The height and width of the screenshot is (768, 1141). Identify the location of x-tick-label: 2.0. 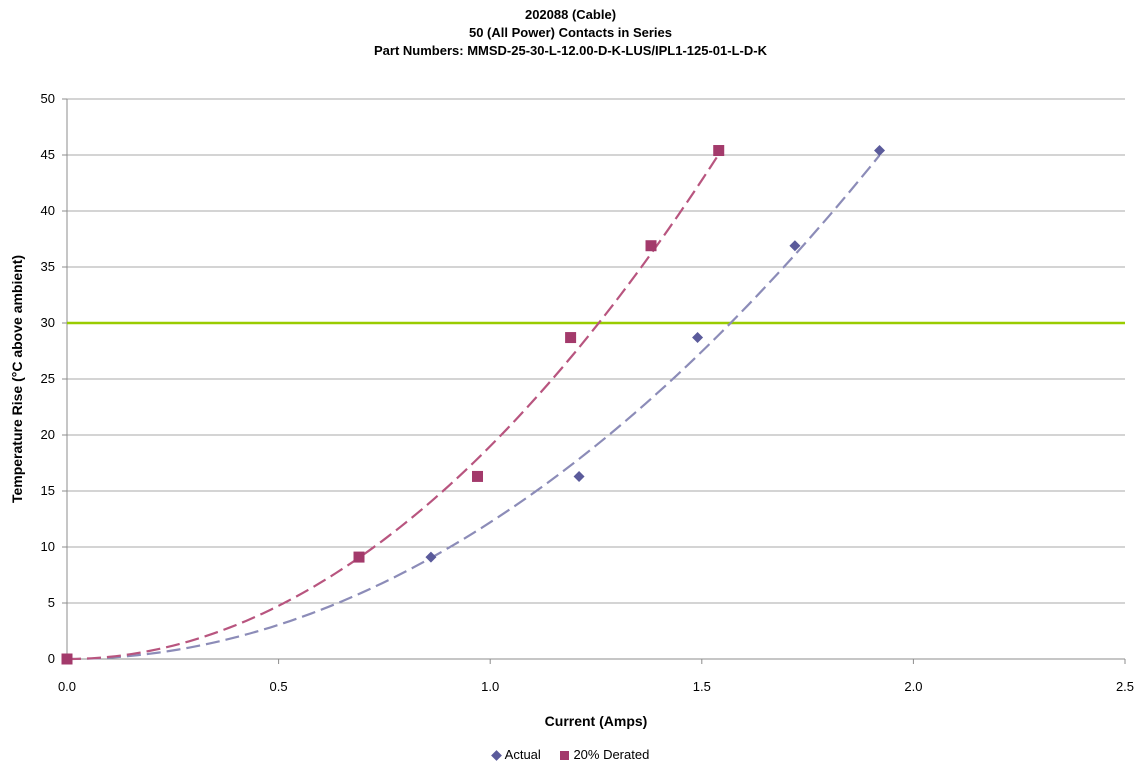
(913, 686).